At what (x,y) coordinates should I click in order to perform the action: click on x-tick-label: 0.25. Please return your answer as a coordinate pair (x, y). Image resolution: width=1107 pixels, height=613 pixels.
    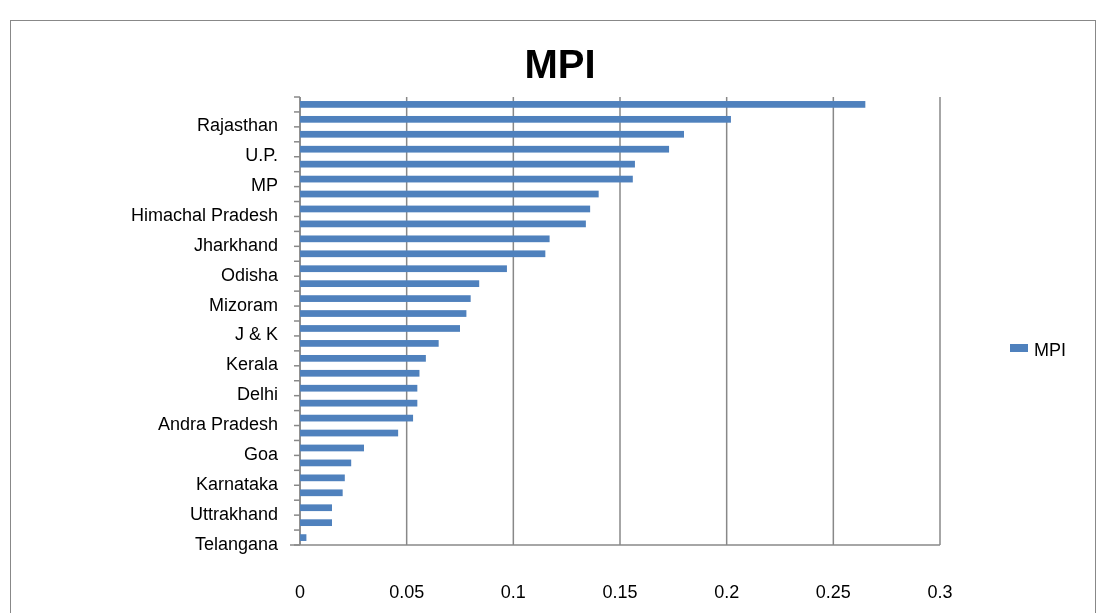
    Looking at the image, I should click on (833, 592).